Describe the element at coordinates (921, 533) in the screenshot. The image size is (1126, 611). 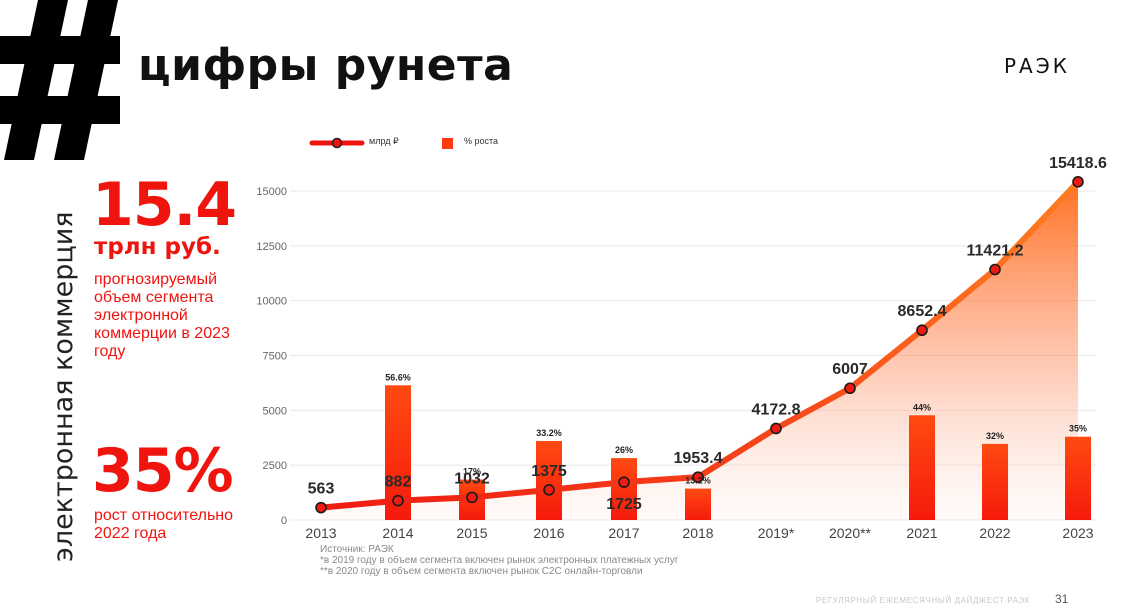
I see `x-tick-label: 2021` at that location.